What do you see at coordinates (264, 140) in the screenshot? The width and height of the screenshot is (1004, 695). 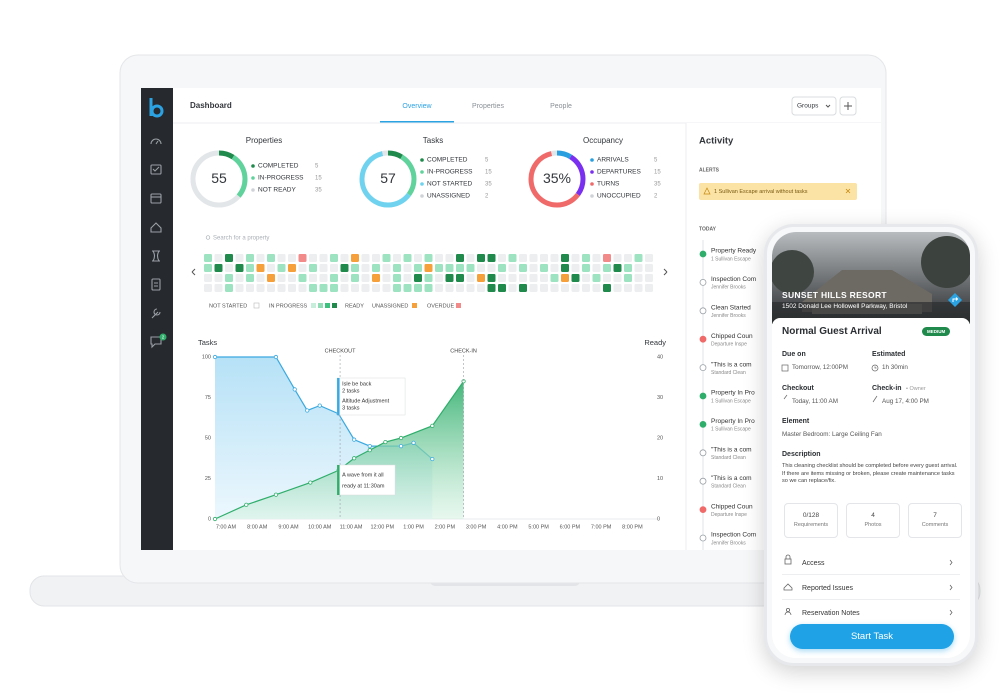 I see `summary-title: Properties` at bounding box center [264, 140].